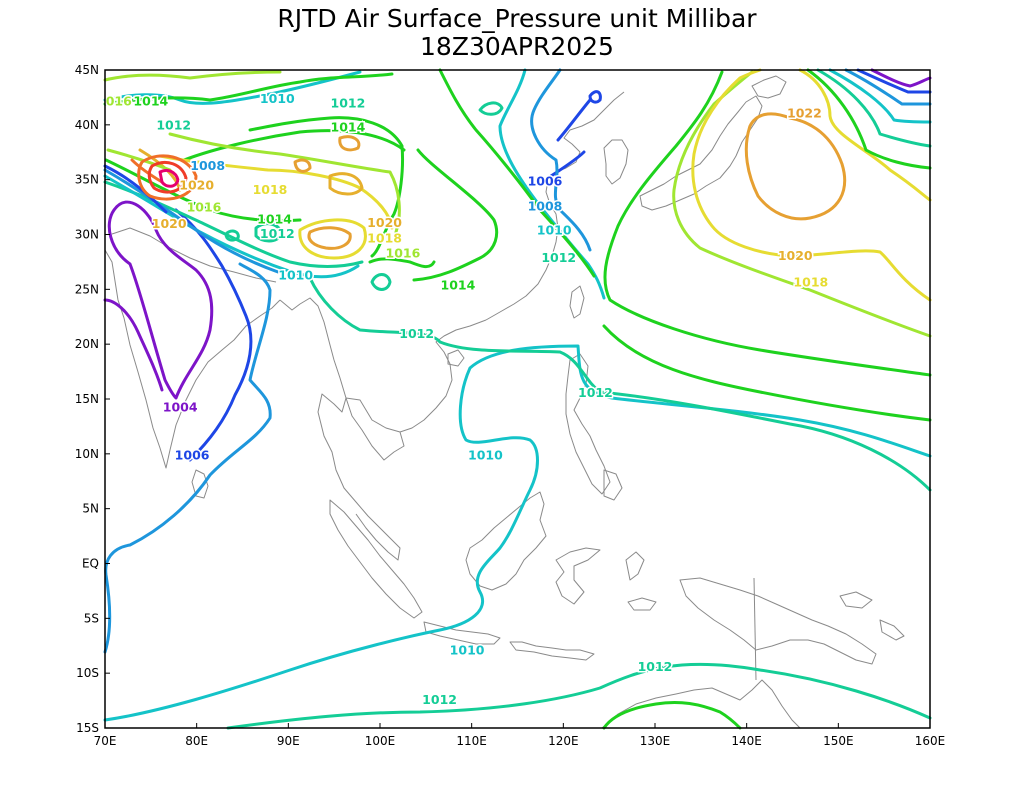  I want to click on isobar-label: 1004, so click(180, 406).